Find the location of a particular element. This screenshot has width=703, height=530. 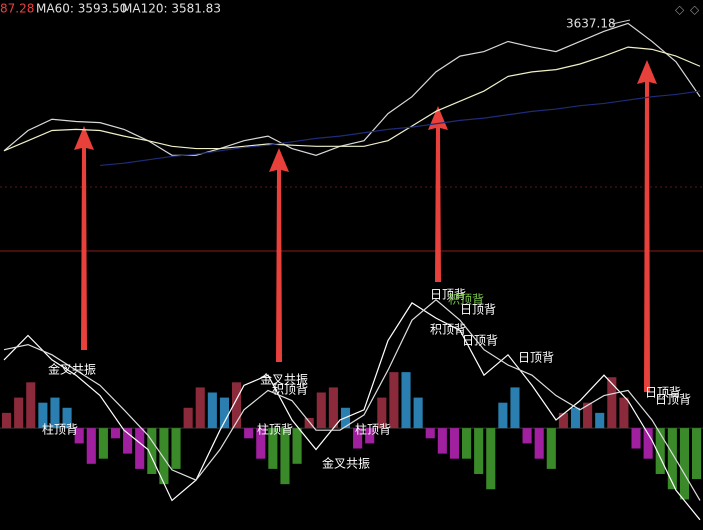

peak-label: 3637.18 is located at coordinates (591, 24).